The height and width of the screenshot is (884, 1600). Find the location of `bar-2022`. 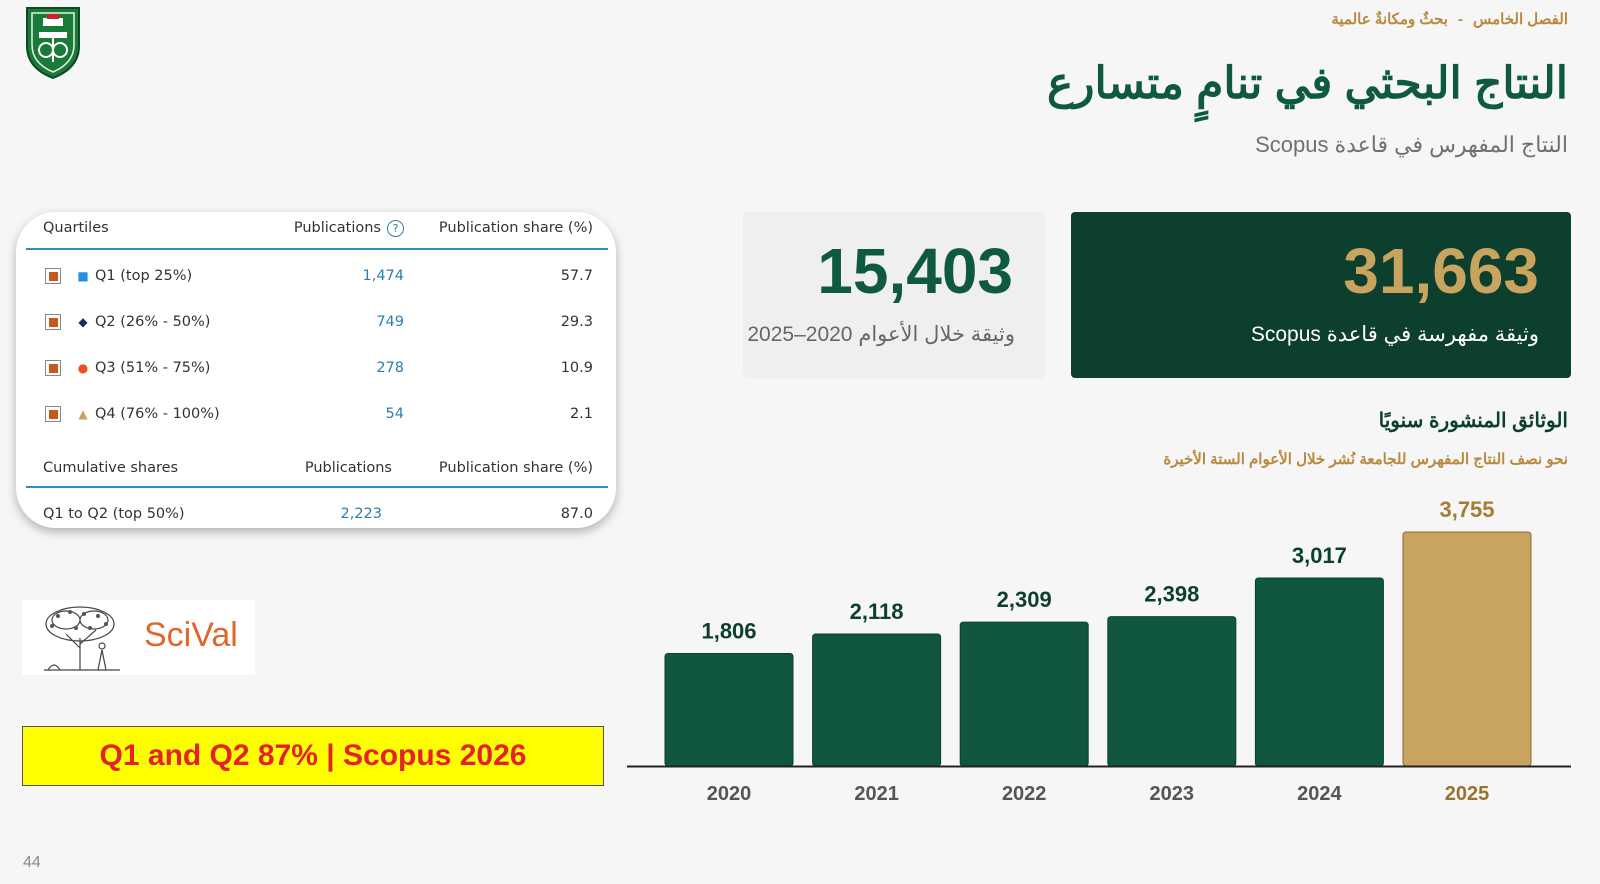

bar-2022 is located at coordinates (1024, 694).